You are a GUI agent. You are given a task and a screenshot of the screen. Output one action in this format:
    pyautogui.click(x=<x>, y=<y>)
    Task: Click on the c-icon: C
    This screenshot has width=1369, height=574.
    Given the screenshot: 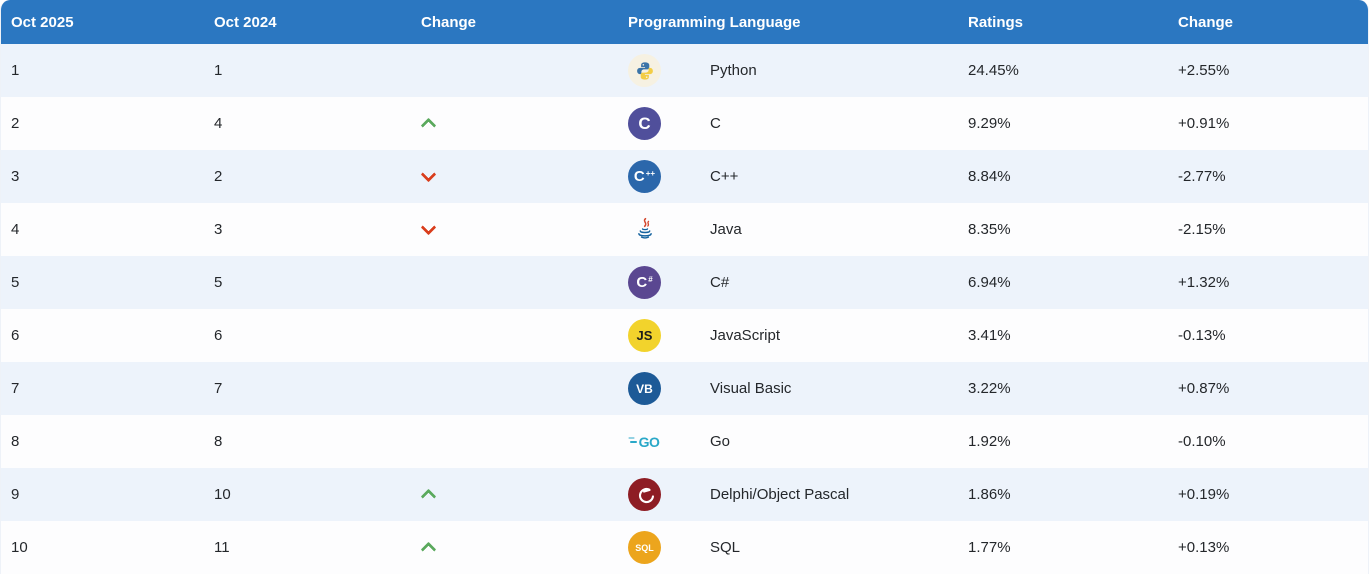 What is the action you would take?
    pyautogui.click(x=644, y=123)
    